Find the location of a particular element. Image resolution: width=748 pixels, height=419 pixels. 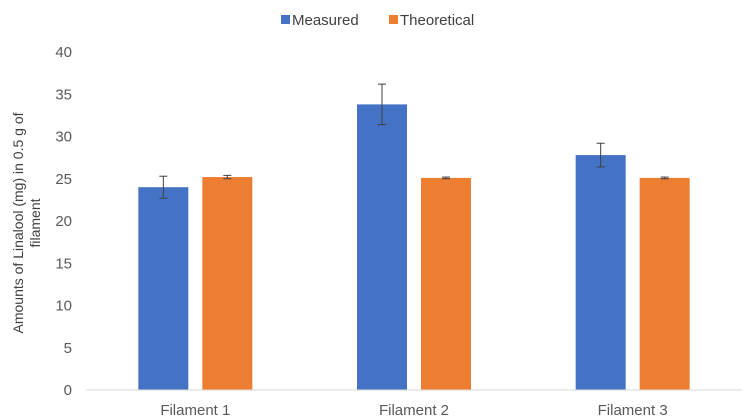

legend-swatch-measured is located at coordinates (285, 19).